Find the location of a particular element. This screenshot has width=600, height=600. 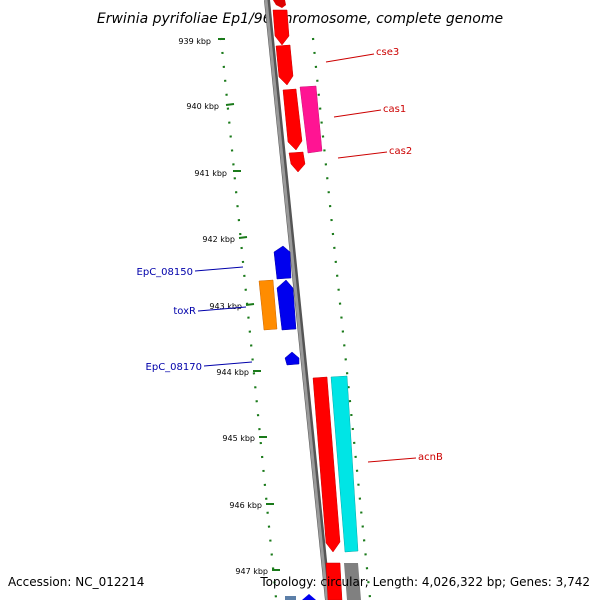

gene-magenta is located at coordinates (311, 119).